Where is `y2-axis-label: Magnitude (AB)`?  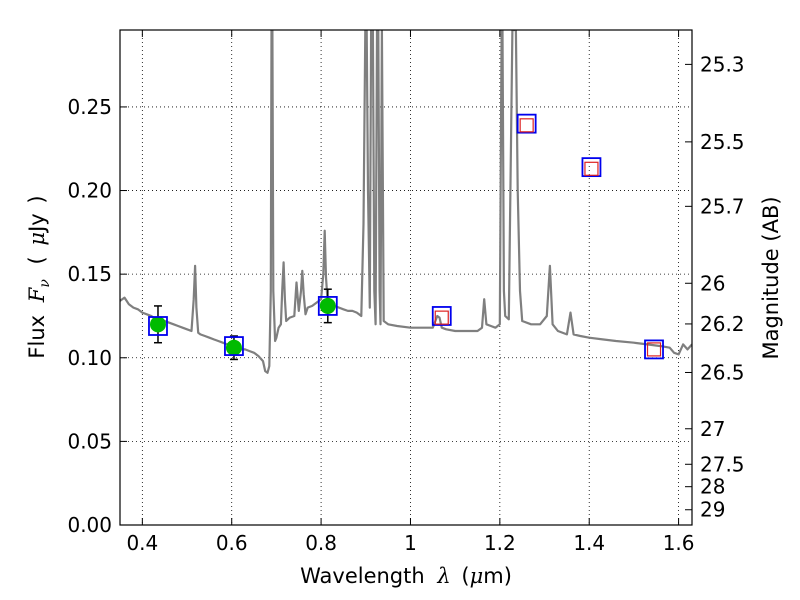
y2-axis-label: Magnitude (AB) is located at coordinates (771, 277).